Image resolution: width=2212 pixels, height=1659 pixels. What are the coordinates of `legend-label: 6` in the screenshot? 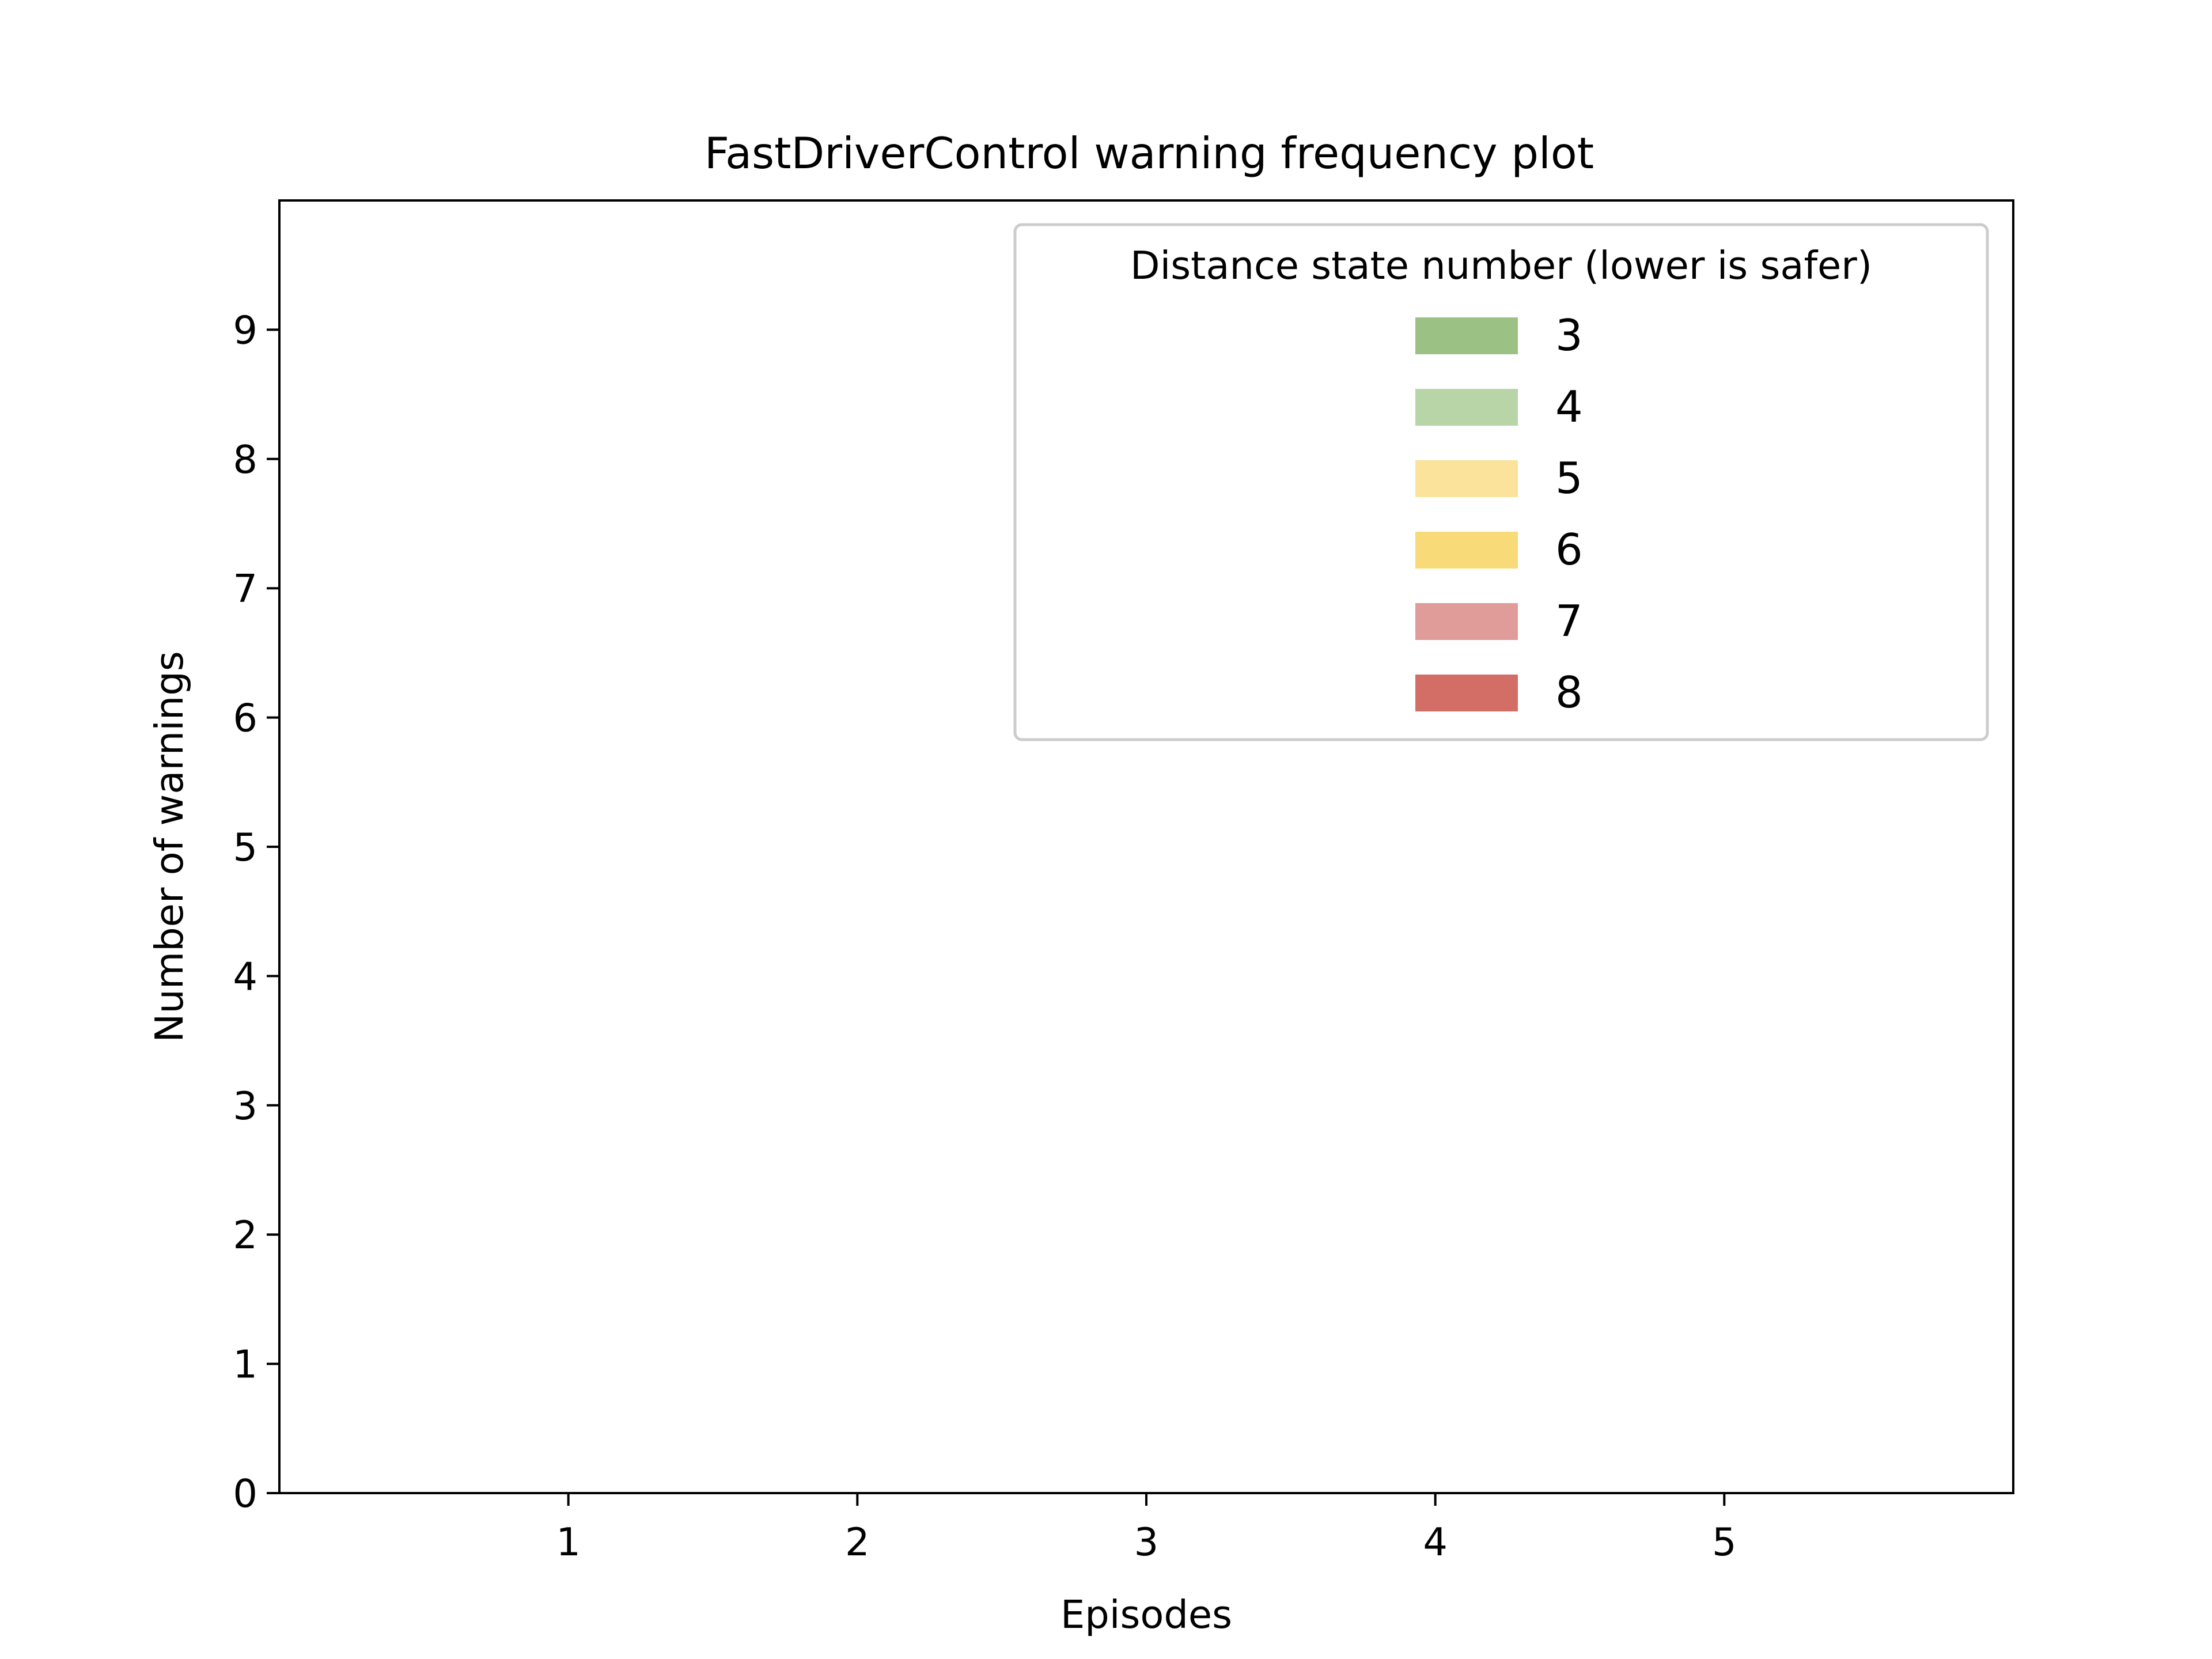 It's located at (1569, 549).